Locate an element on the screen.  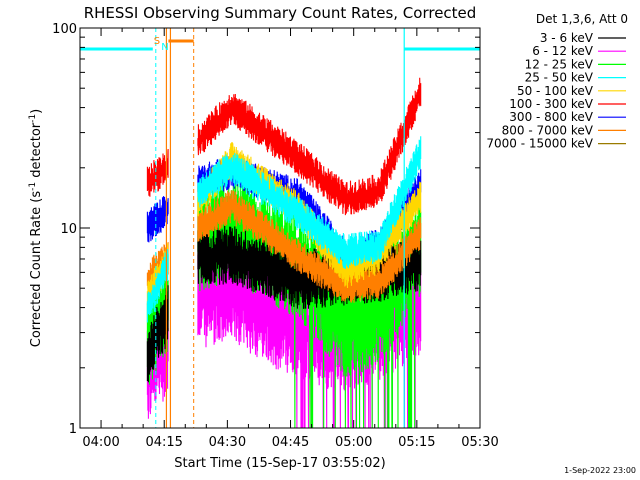
x-tick-label-5: 05:00 is located at coordinates (353, 442).